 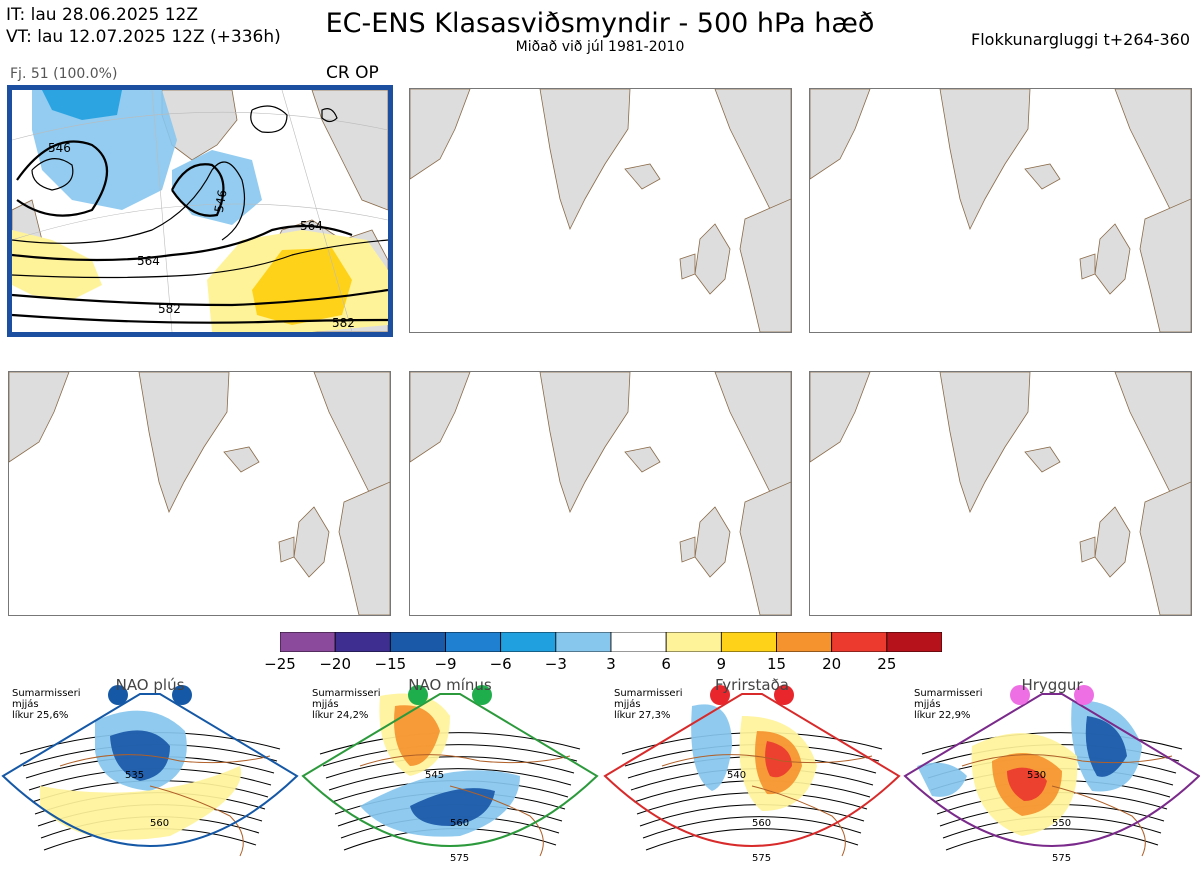 What do you see at coordinates (600, 23) in the screenshot?
I see `page-title: EC-ENS Klasasviðsmyndir - 500 hPa hæð` at bounding box center [600, 23].